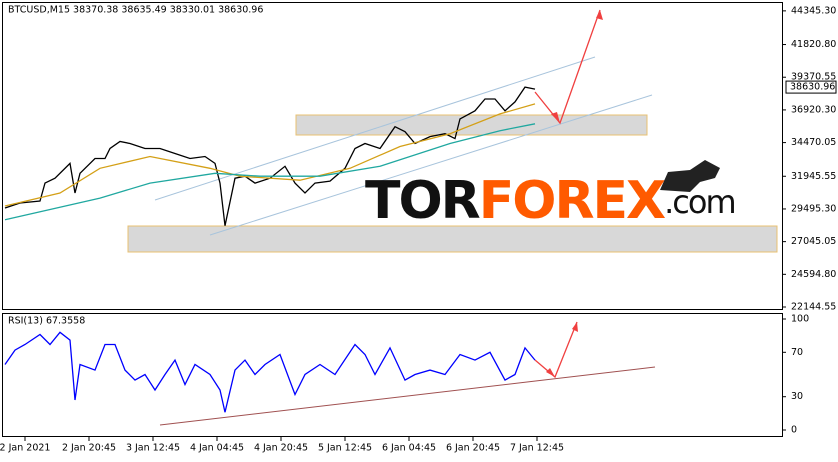  I want to click on x-tick-label: 7 Jan 12:45, so click(537, 448).